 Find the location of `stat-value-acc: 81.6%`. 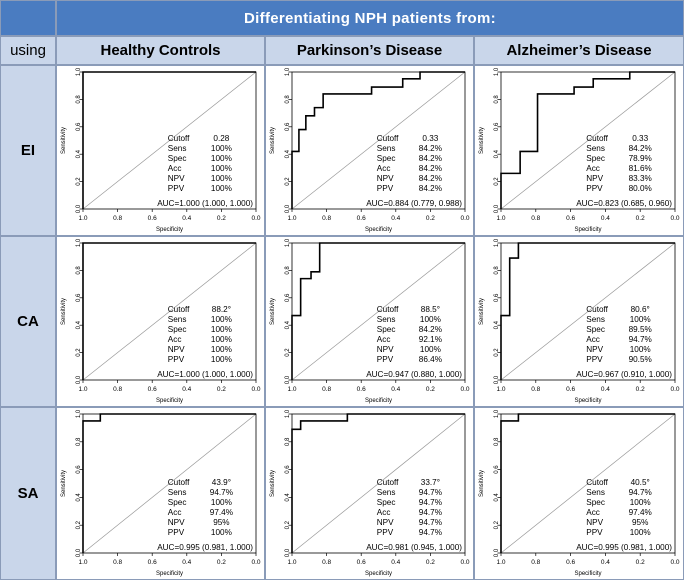

stat-value-acc: 81.6% is located at coordinates (640, 168).